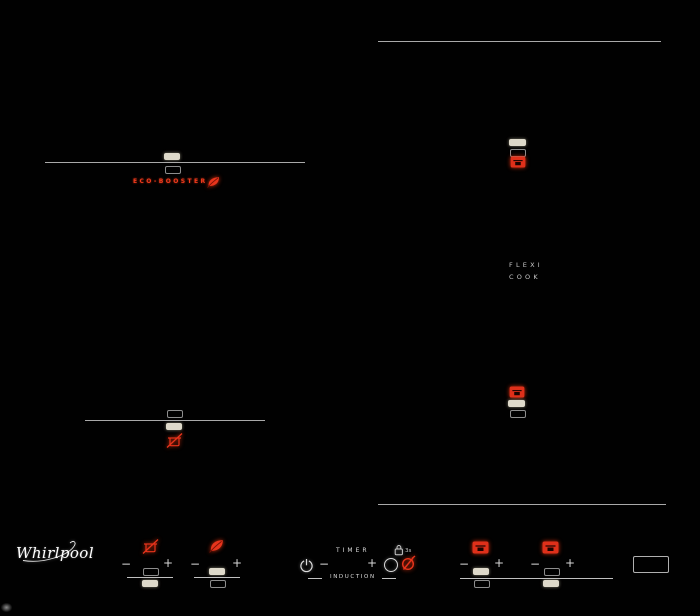 This screenshot has height=616, width=700. I want to click on timer-minus-button: −, so click(324, 564).